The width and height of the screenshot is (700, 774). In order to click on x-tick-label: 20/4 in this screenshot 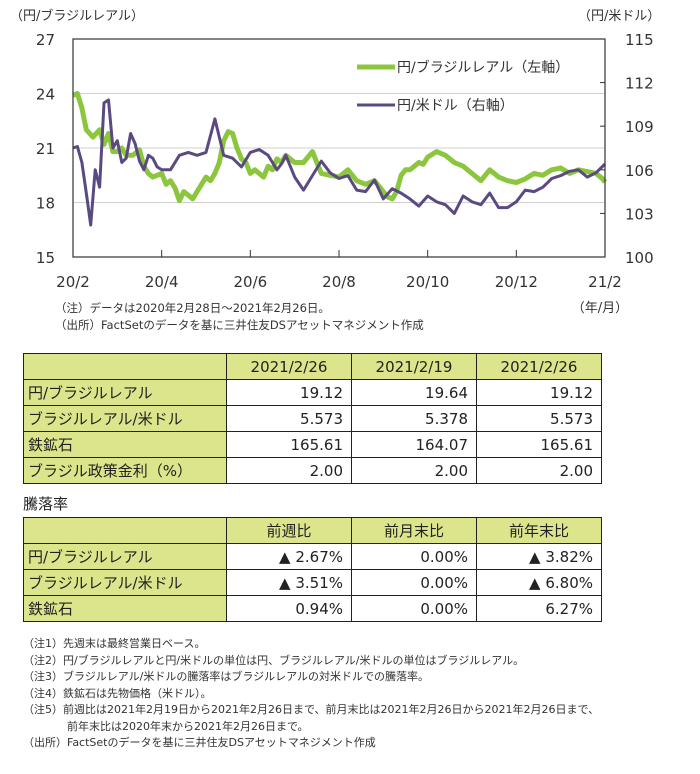, I will do `click(162, 282)`.